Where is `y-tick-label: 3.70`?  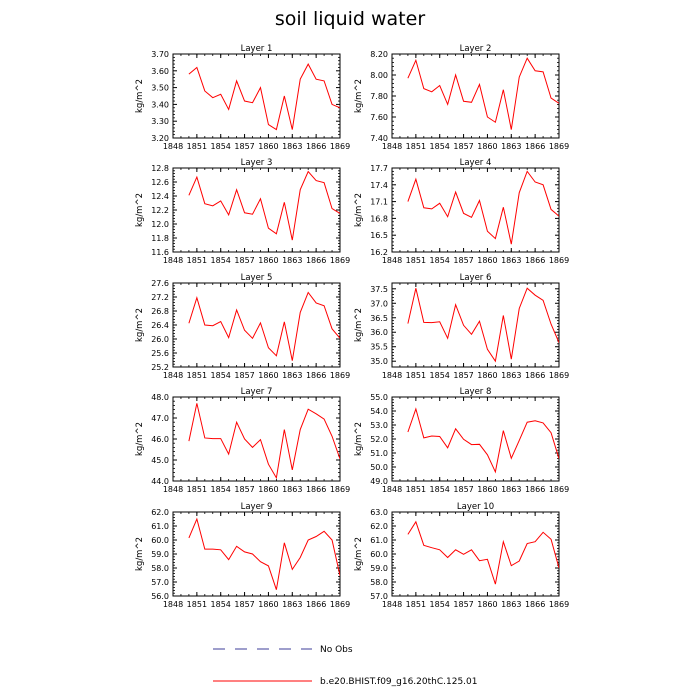
y-tick-label: 3.70 is located at coordinates (160, 54).